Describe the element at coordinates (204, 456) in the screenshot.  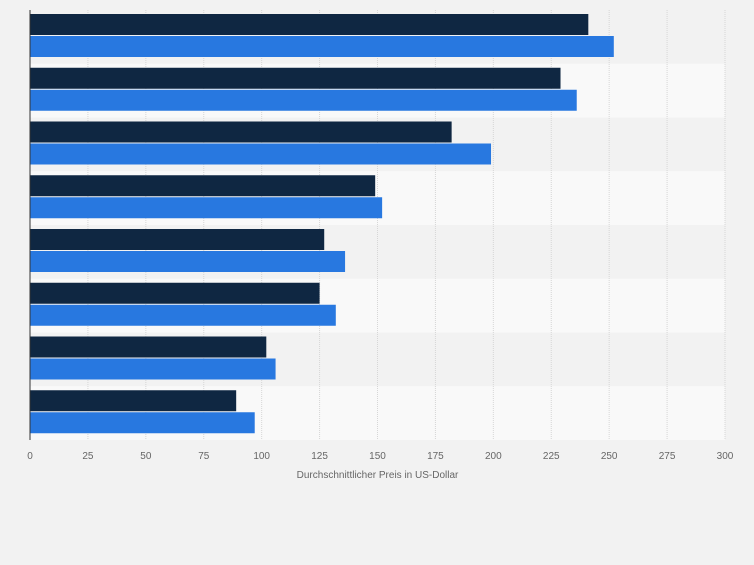
I see `x-tick-label: 75` at that location.